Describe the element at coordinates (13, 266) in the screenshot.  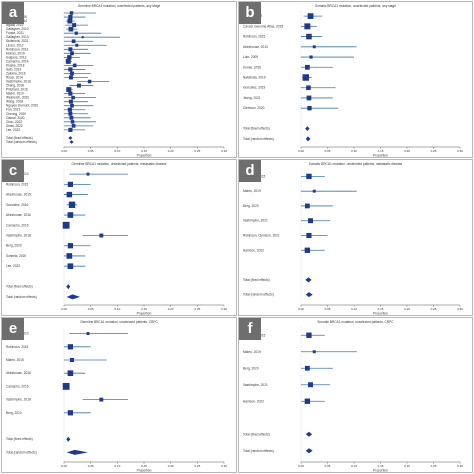
I see `study-label: Lee, 2022` at that location.